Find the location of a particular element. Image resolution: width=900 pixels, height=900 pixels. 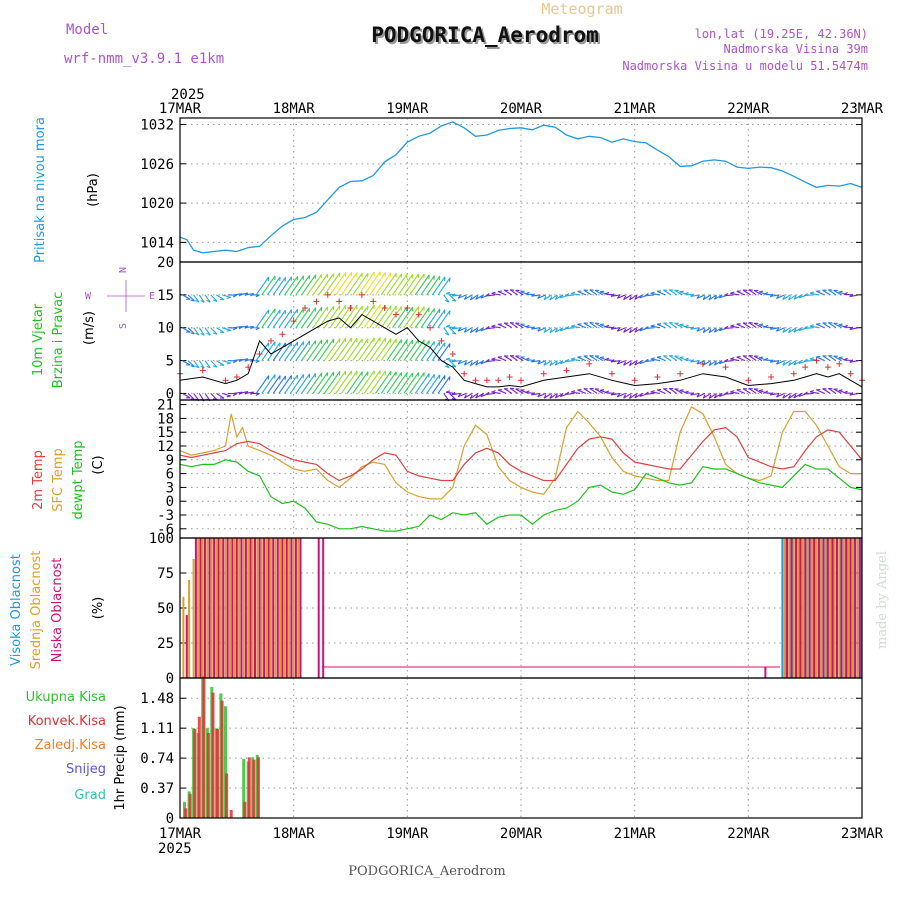

precip-axis-label: 1hr Precip (mm) is located at coordinates (120, 757).